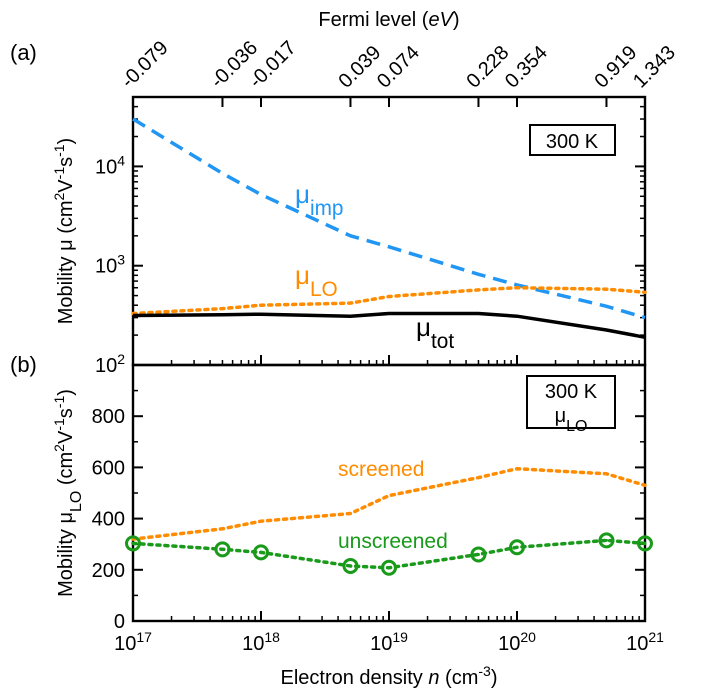 This screenshot has width=704, height=694. What do you see at coordinates (389, 300) in the screenshot?
I see `series-line-LO` at bounding box center [389, 300].